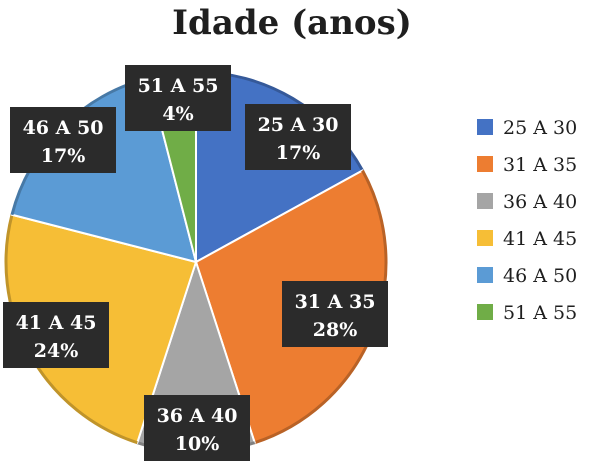 The height and width of the screenshot is (462, 600). What do you see at coordinates (177, 114) in the screenshot?
I see `data-label-value: 4%` at bounding box center [177, 114].